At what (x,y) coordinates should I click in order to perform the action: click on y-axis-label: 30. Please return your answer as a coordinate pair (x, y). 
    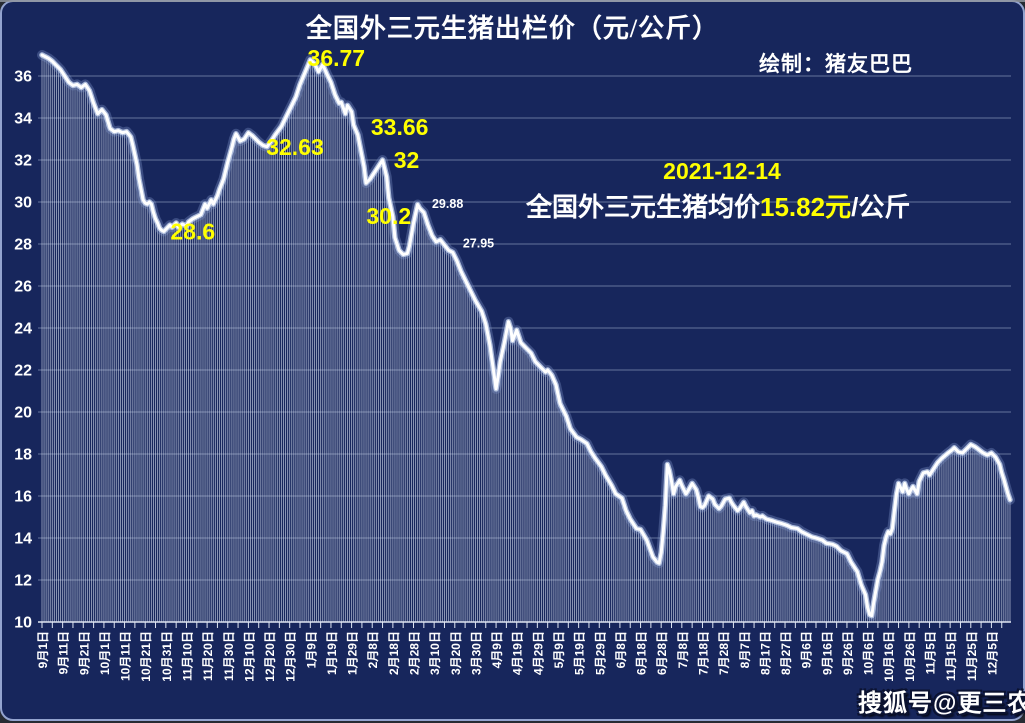
    Looking at the image, I should click on (23, 203).